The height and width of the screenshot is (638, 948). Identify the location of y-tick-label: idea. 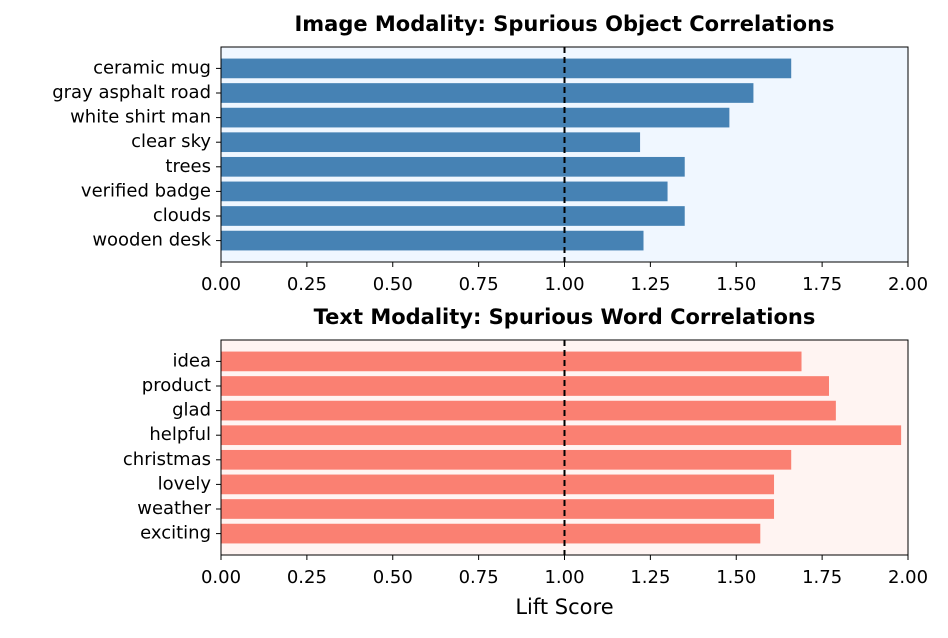
(191, 360).